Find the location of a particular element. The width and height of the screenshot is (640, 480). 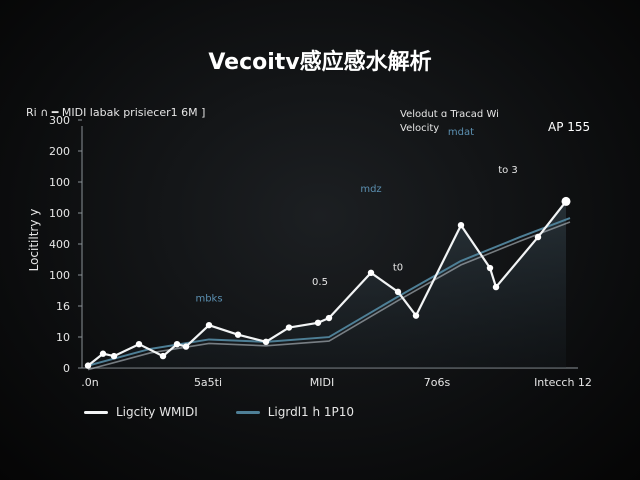

y-tick-label: 300 is located at coordinates (59, 120).